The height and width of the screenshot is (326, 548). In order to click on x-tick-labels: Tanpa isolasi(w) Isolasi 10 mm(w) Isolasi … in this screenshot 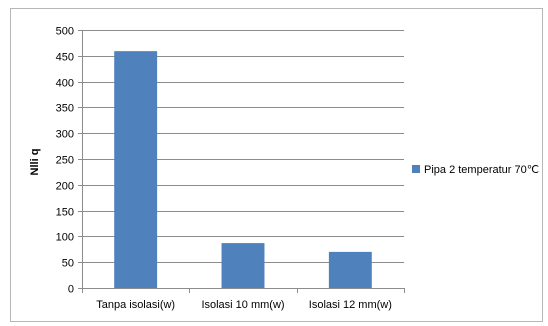, I will do `click(244, 305)`.